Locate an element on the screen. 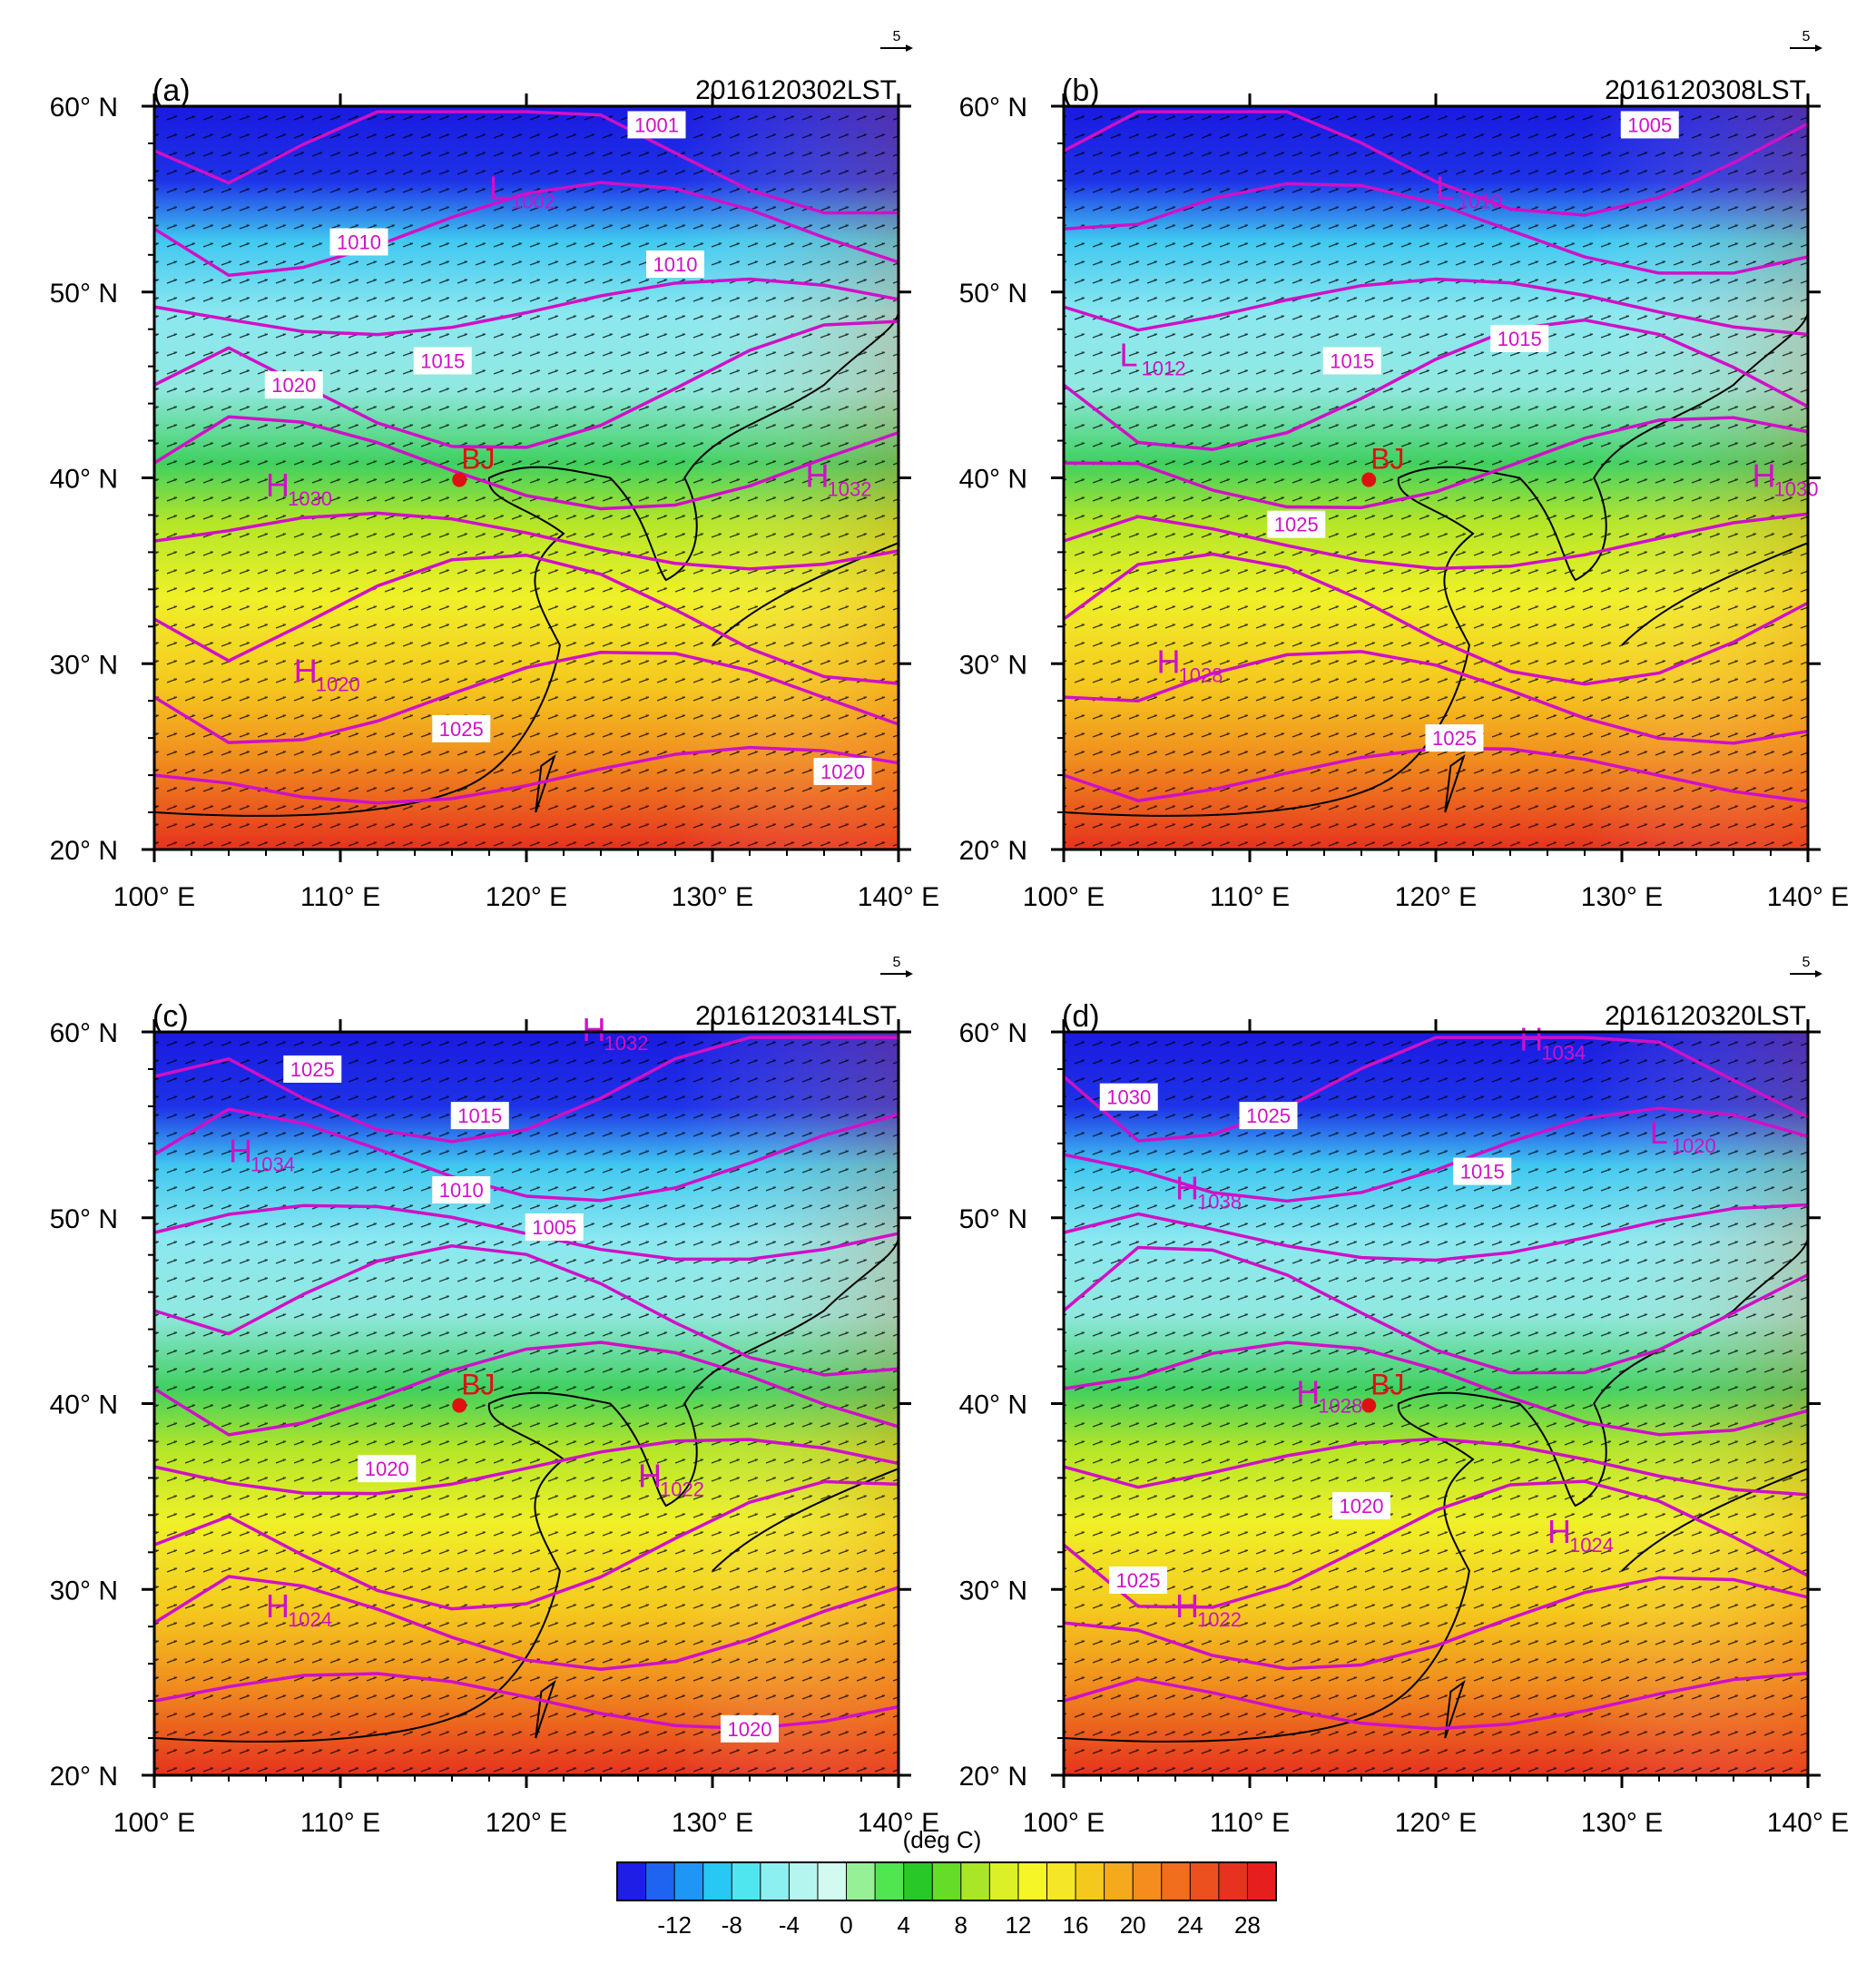 The height and width of the screenshot is (1974, 1876). panel-label: (c) is located at coordinates (171, 1016).